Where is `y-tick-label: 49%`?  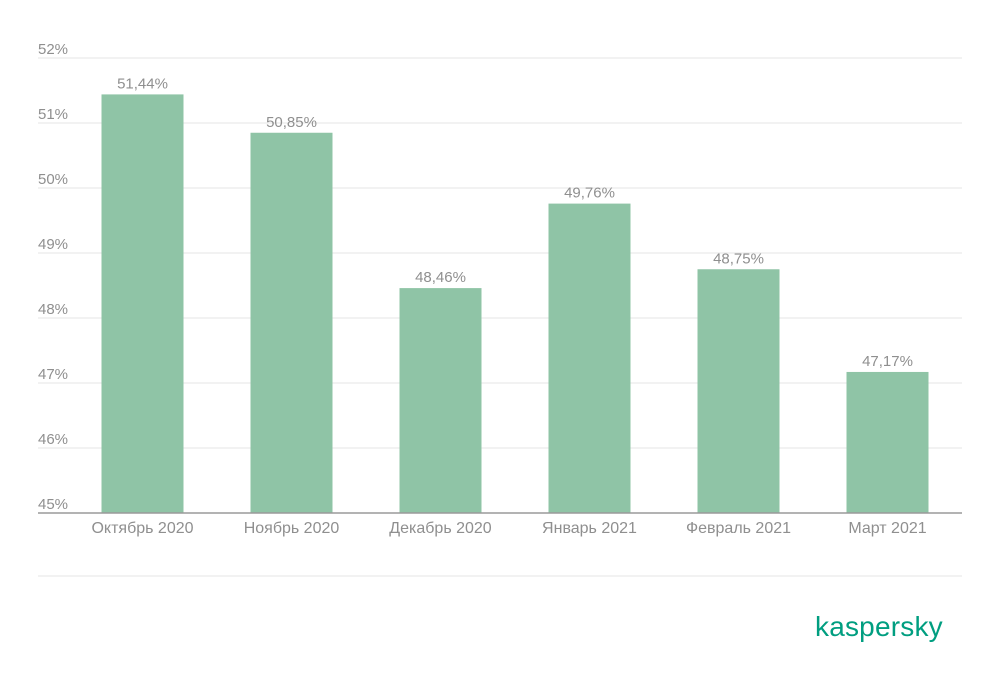
y-tick-label: 49% is located at coordinates (53, 244).